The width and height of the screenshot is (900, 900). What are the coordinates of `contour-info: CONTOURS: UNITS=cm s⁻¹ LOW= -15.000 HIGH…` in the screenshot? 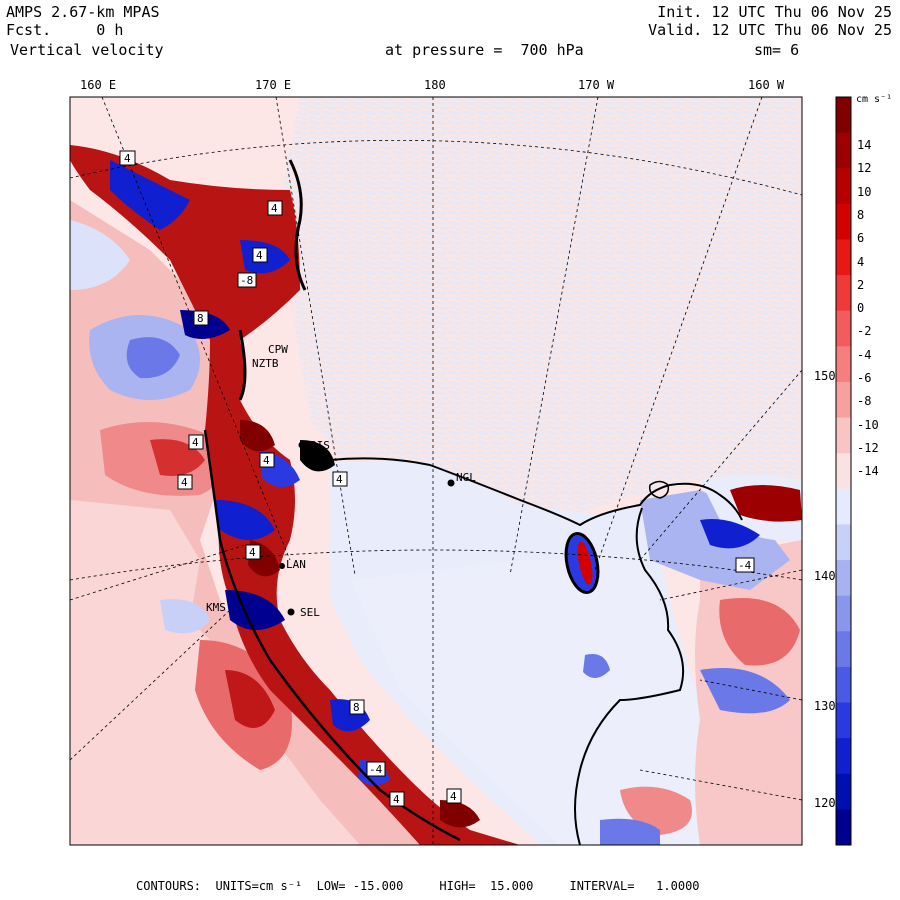 It's located at (418, 886).